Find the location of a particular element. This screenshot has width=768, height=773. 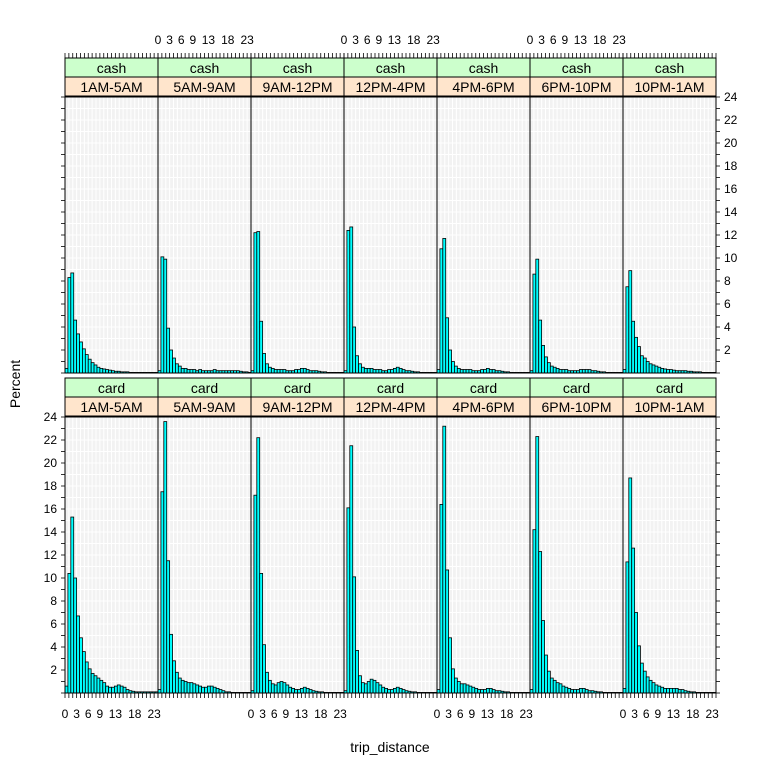

x-tick-label-bottom: 3 is located at coordinates (634, 714).